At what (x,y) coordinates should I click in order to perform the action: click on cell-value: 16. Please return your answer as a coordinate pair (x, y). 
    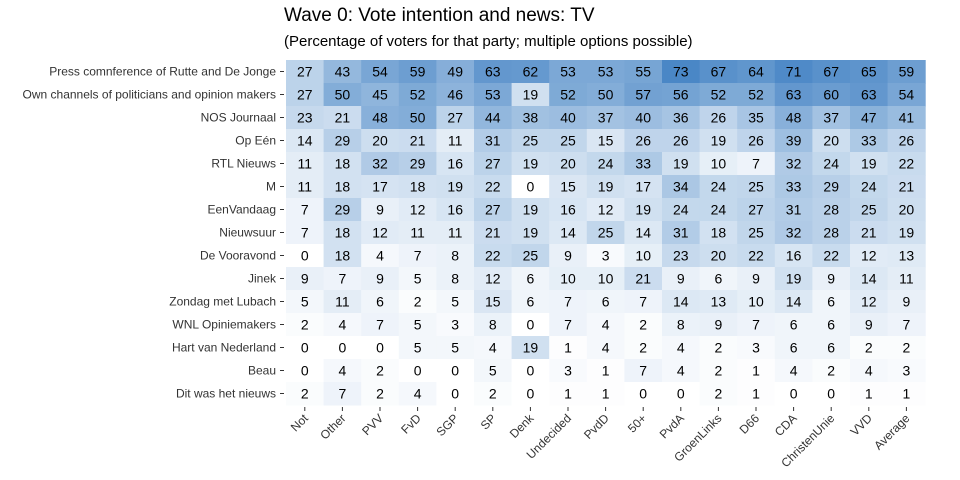
    Looking at the image, I should click on (568, 210).